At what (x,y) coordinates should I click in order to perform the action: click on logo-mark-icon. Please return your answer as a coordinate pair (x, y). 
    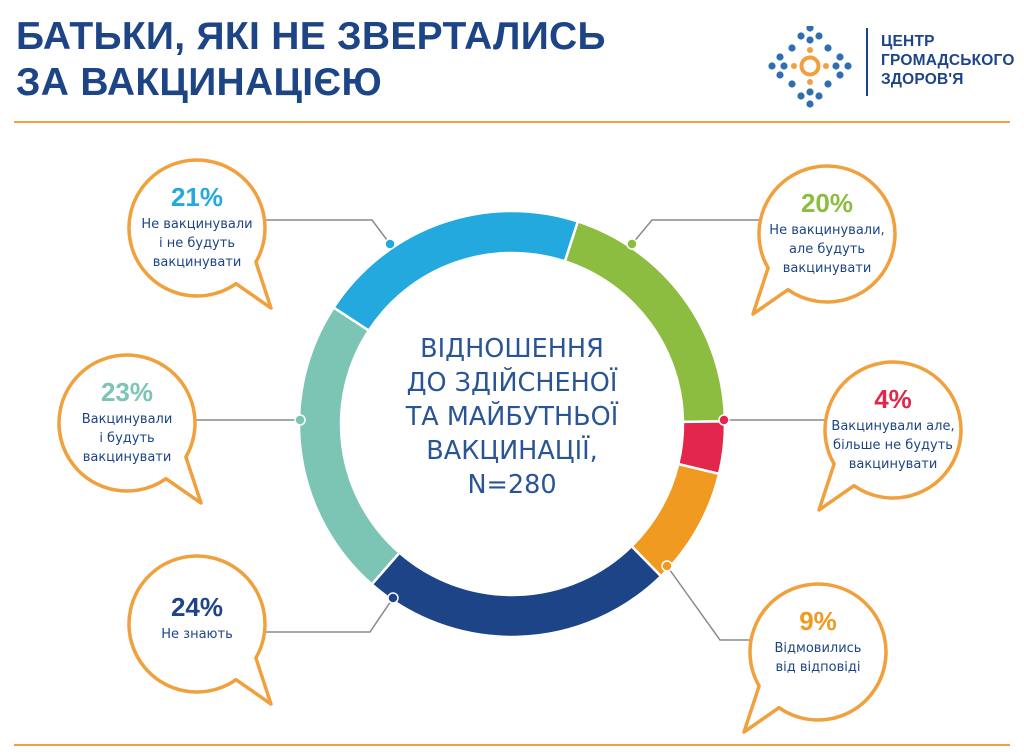
    Looking at the image, I should click on (810, 66).